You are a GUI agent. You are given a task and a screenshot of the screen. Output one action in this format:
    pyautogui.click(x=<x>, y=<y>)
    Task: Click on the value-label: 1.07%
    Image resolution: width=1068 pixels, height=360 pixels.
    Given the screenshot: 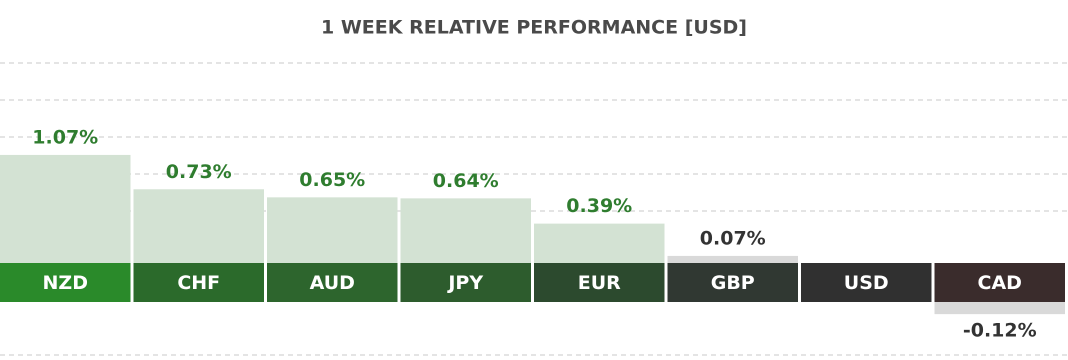 What is the action you would take?
    pyautogui.click(x=65, y=137)
    